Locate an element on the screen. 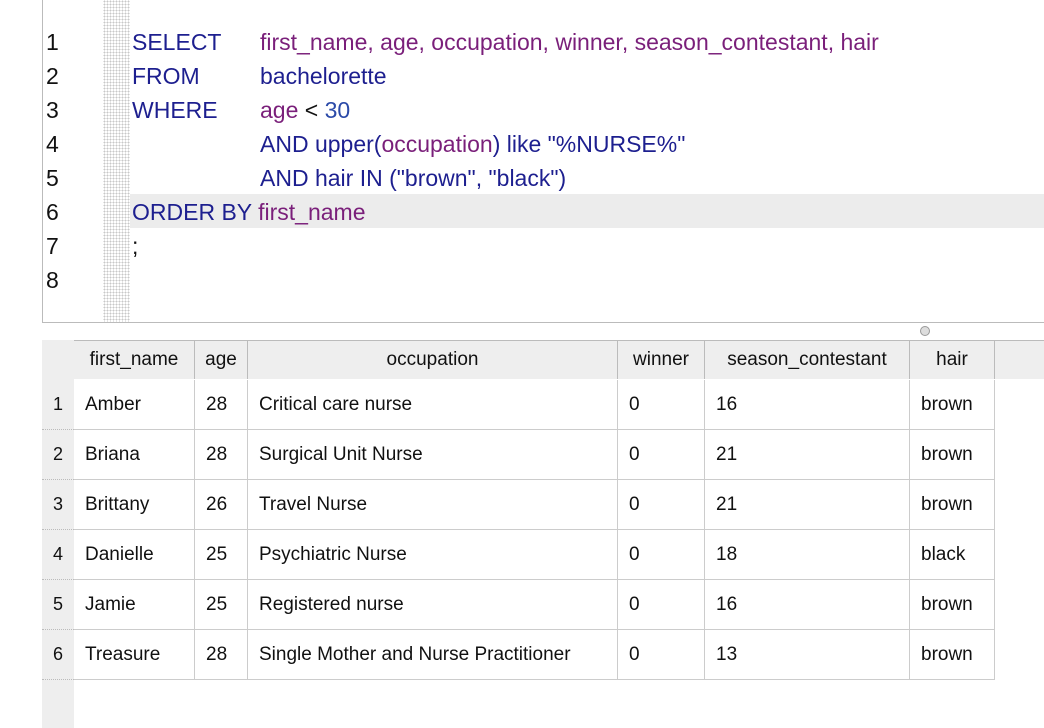 This screenshot has width=1044, height=728. code-line: age < 30 is located at coordinates (305, 110).